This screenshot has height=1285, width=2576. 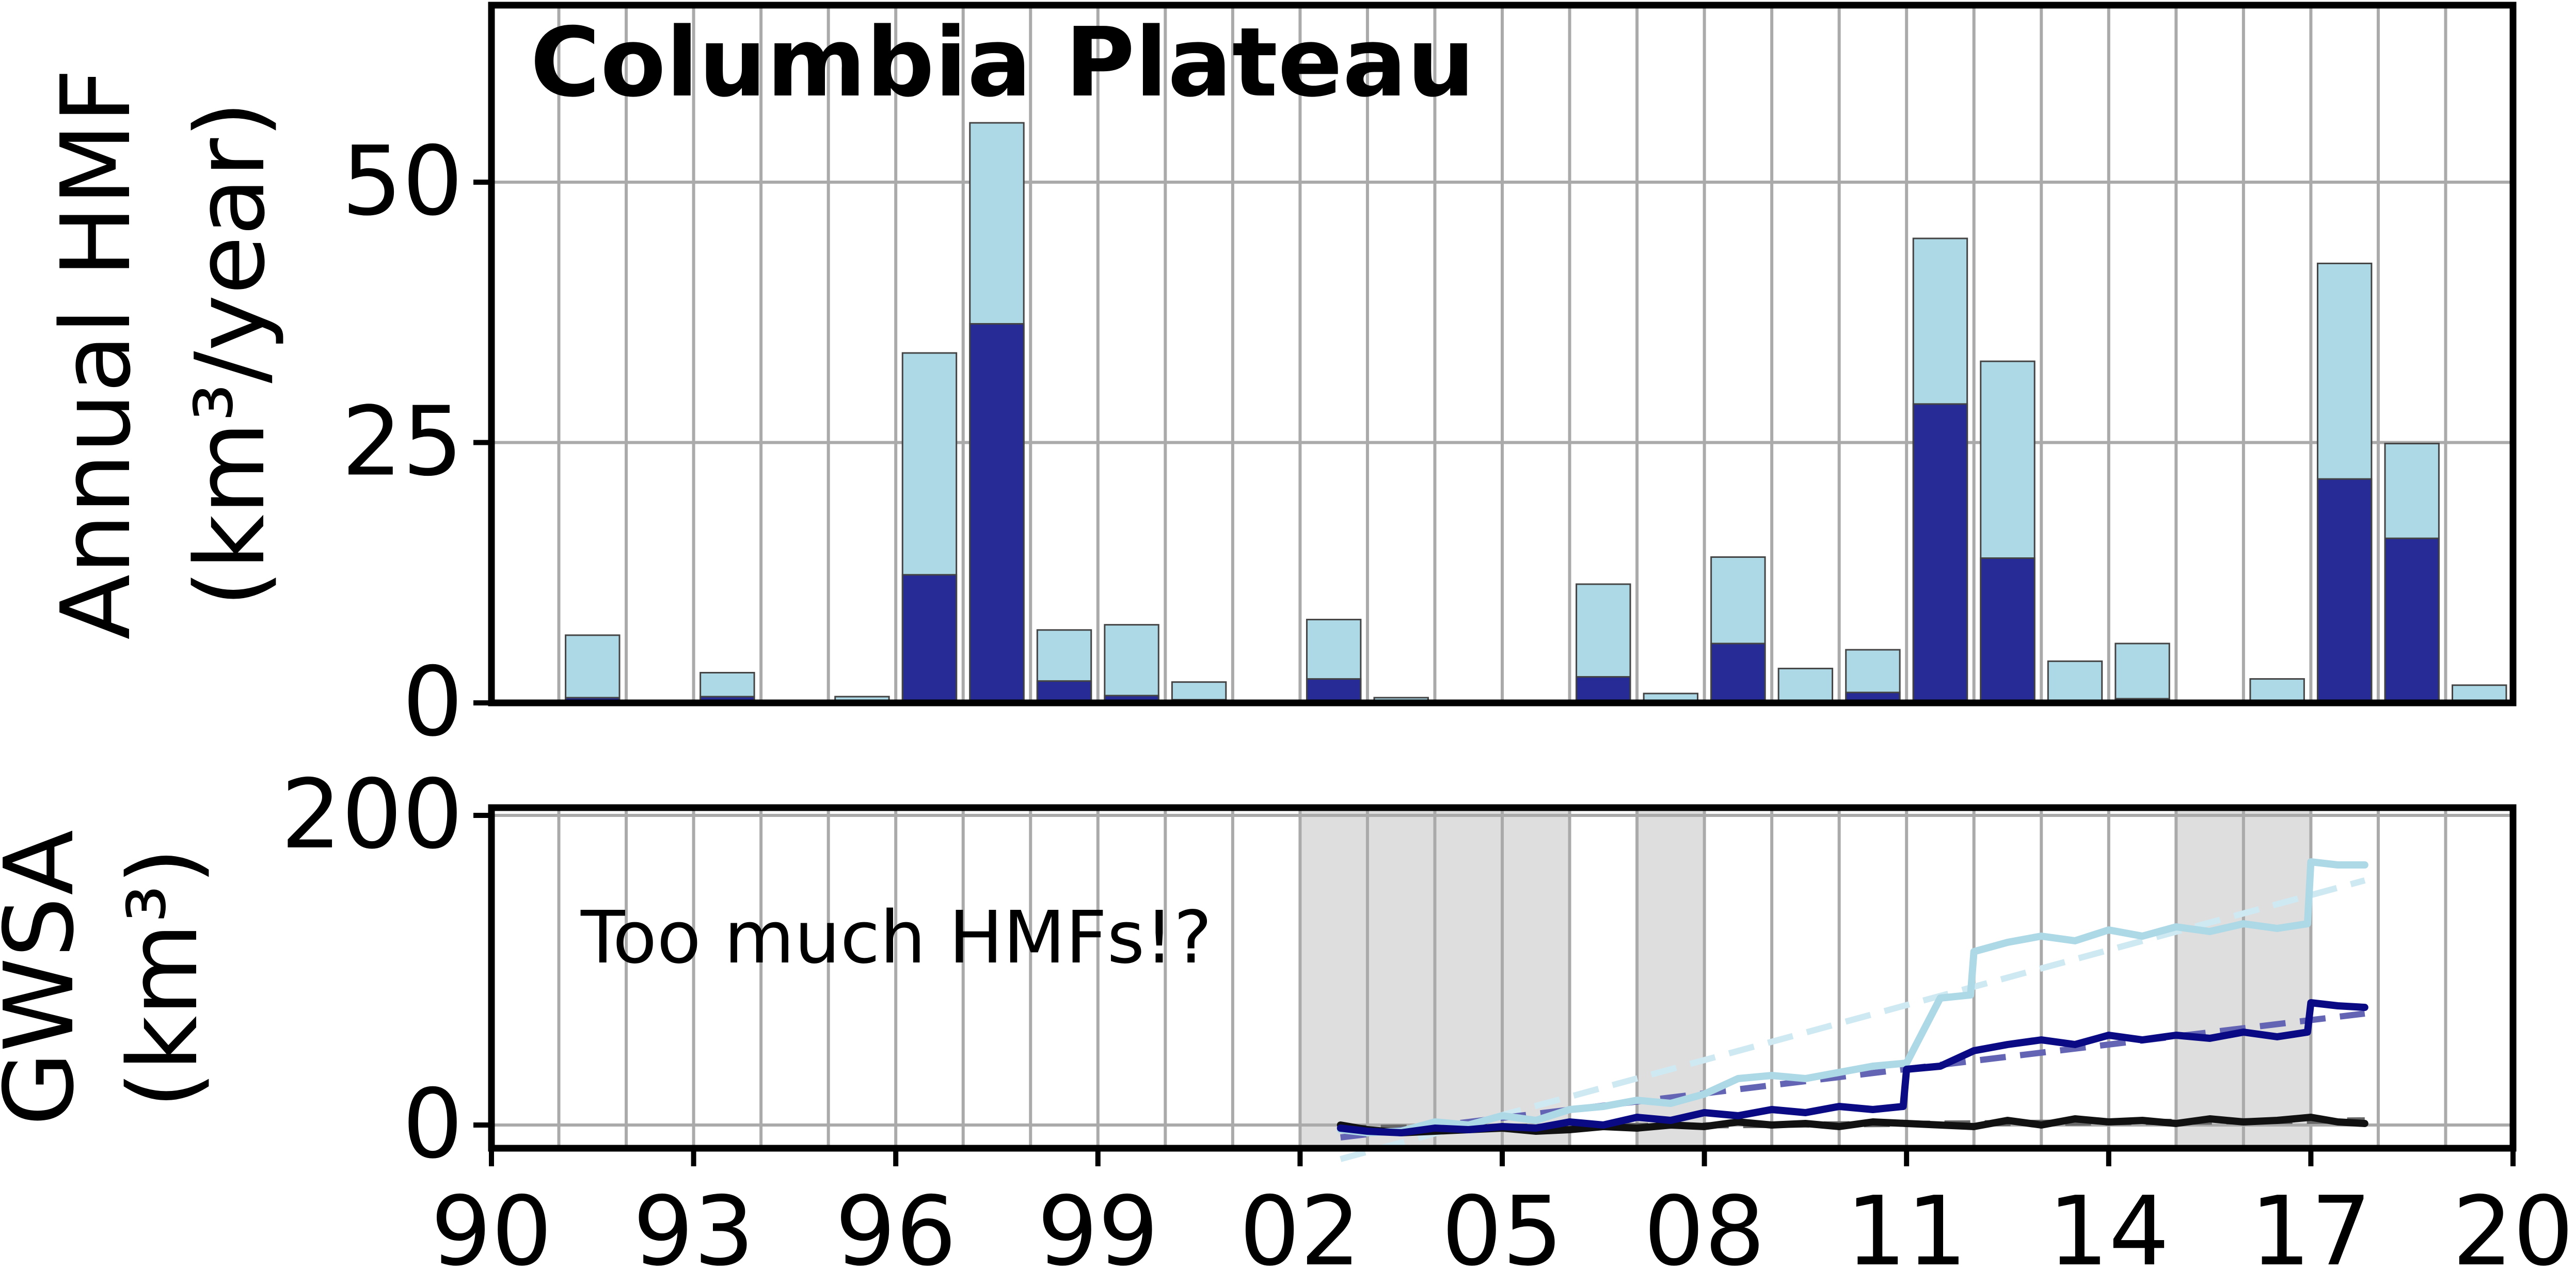 I want to click on hmf-y-tick-label: 0, so click(x=432, y=702).